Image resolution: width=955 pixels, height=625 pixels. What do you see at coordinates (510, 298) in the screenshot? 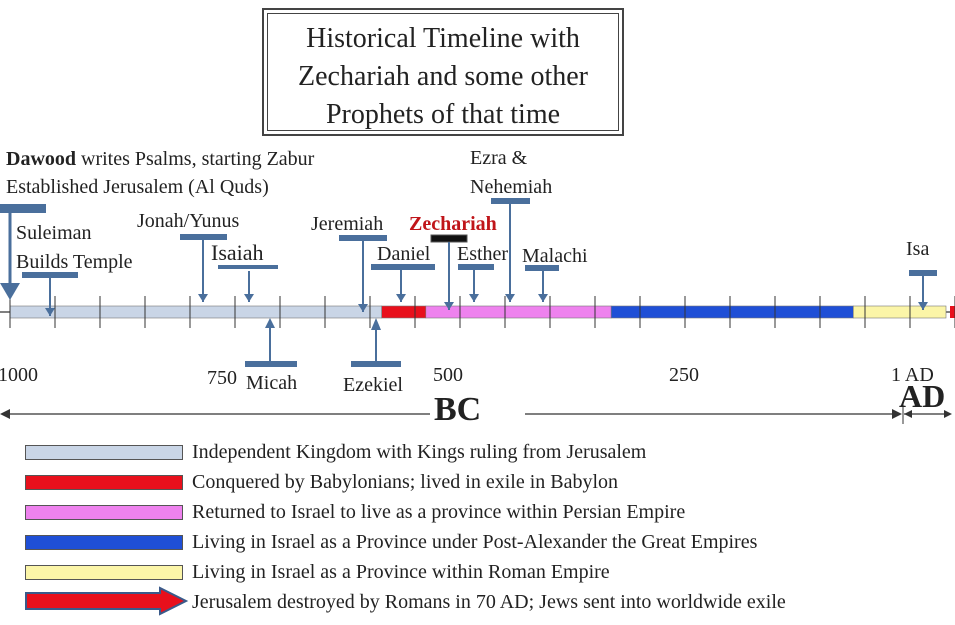
I see `ezra-marker-arrowhead` at bounding box center [510, 298].